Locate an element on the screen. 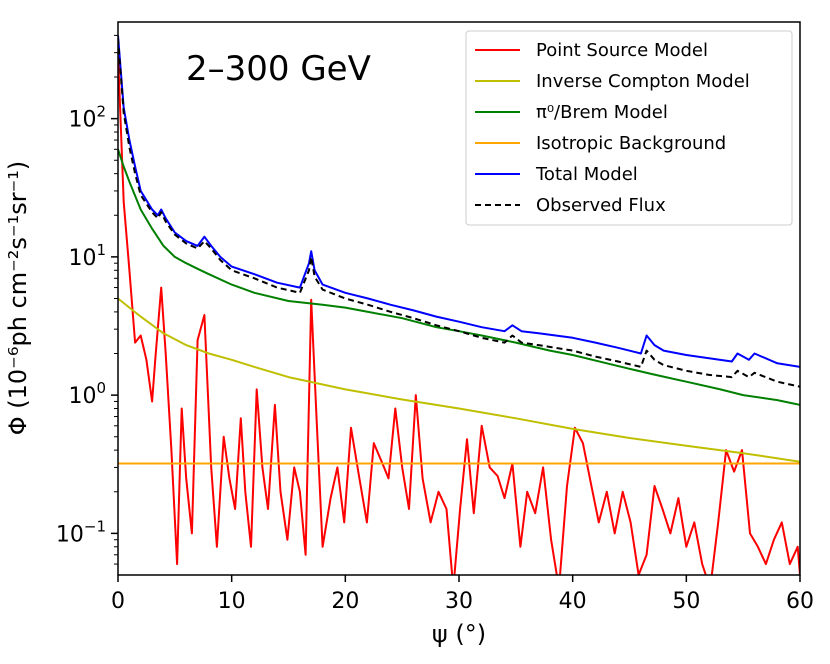  x-axis-title: ψ (°) is located at coordinates (459, 634).